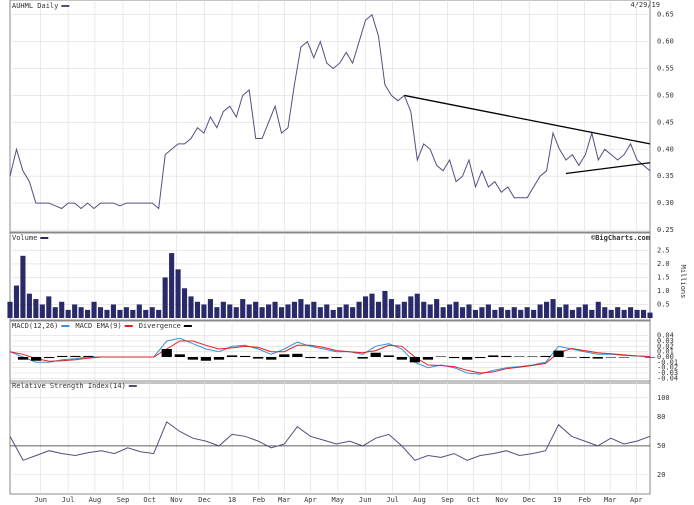  Describe the element at coordinates (95, 500) in the screenshot. I see `x-tick-label: Aug` at that location.